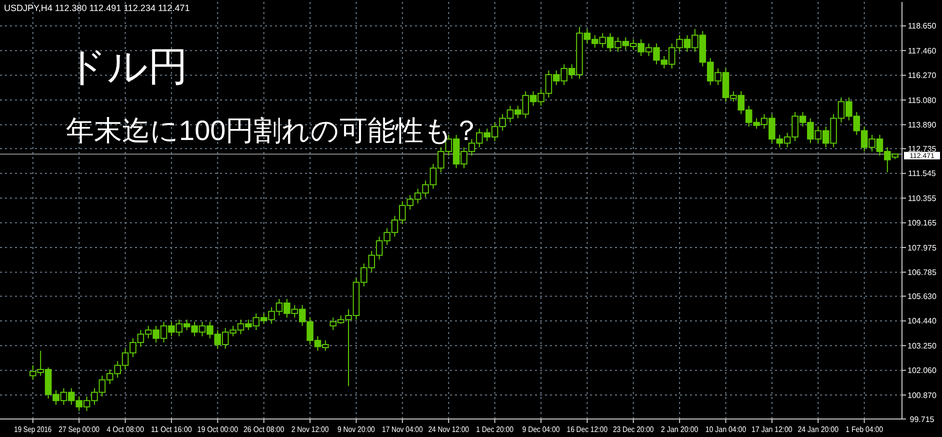 The width and height of the screenshot is (942, 437). What do you see at coordinates (922, 26) in the screenshot?
I see `y-tick-label: 118.650` at bounding box center [922, 26].